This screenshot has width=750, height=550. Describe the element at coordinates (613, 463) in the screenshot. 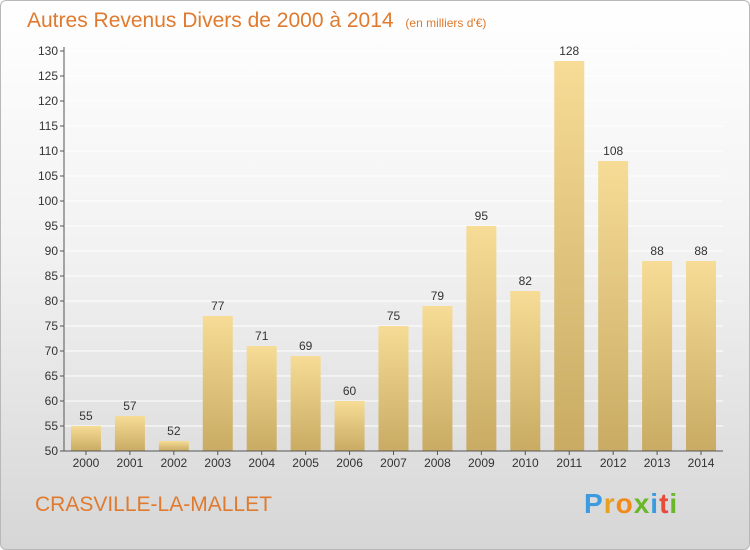

I see `x-tick-label: 2012` at that location.